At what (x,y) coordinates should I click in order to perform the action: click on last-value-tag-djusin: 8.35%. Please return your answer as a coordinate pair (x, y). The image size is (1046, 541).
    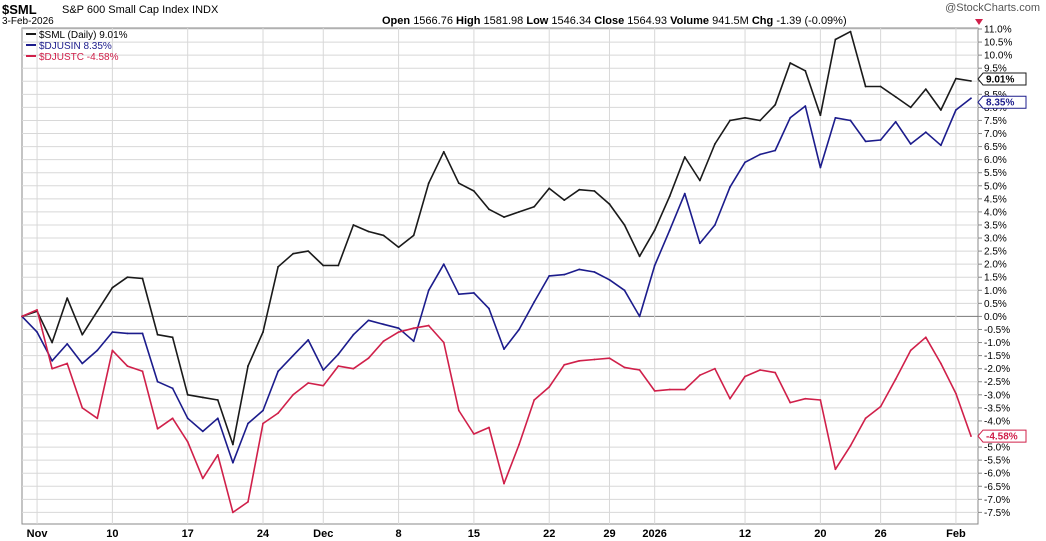
    Looking at the image, I should click on (1002, 102).